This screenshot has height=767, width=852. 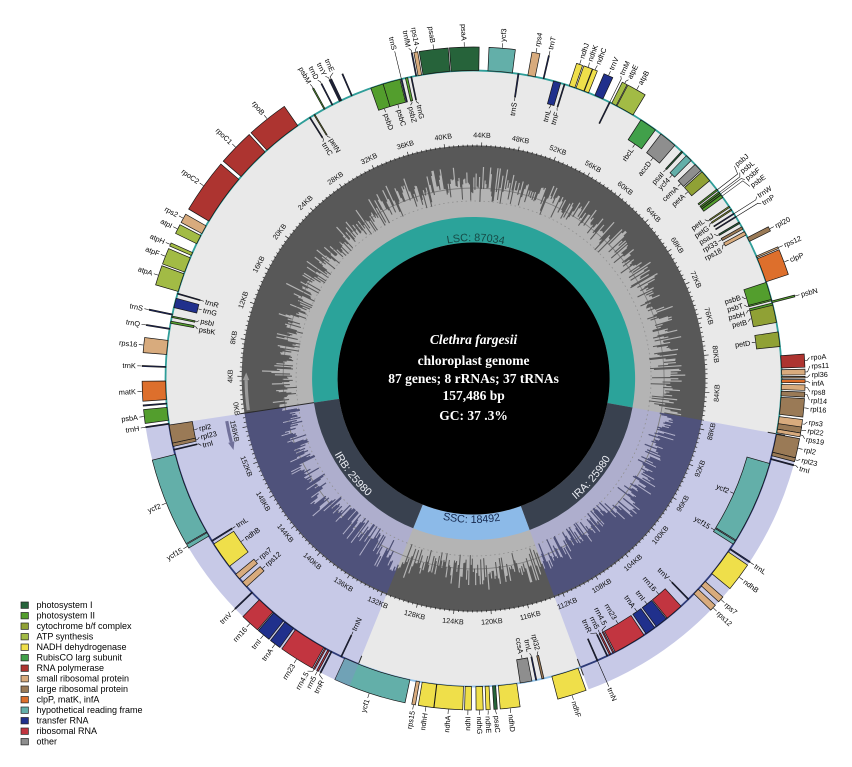 What do you see at coordinates (90, 710) in the screenshot?
I see `svg-text: hypothetical reading frame` at bounding box center [90, 710].